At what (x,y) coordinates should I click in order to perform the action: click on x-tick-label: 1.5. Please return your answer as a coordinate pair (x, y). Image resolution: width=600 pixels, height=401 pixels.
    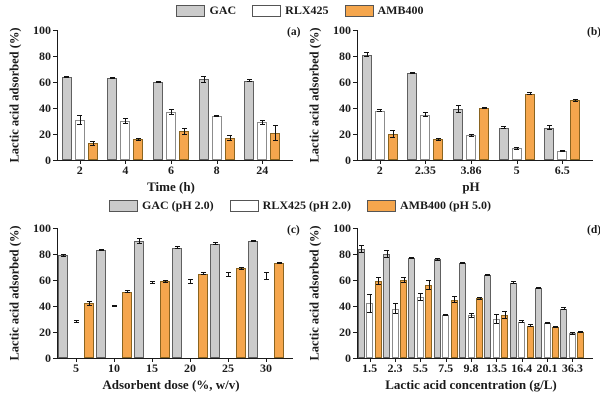
    Looking at the image, I should click on (370, 368).